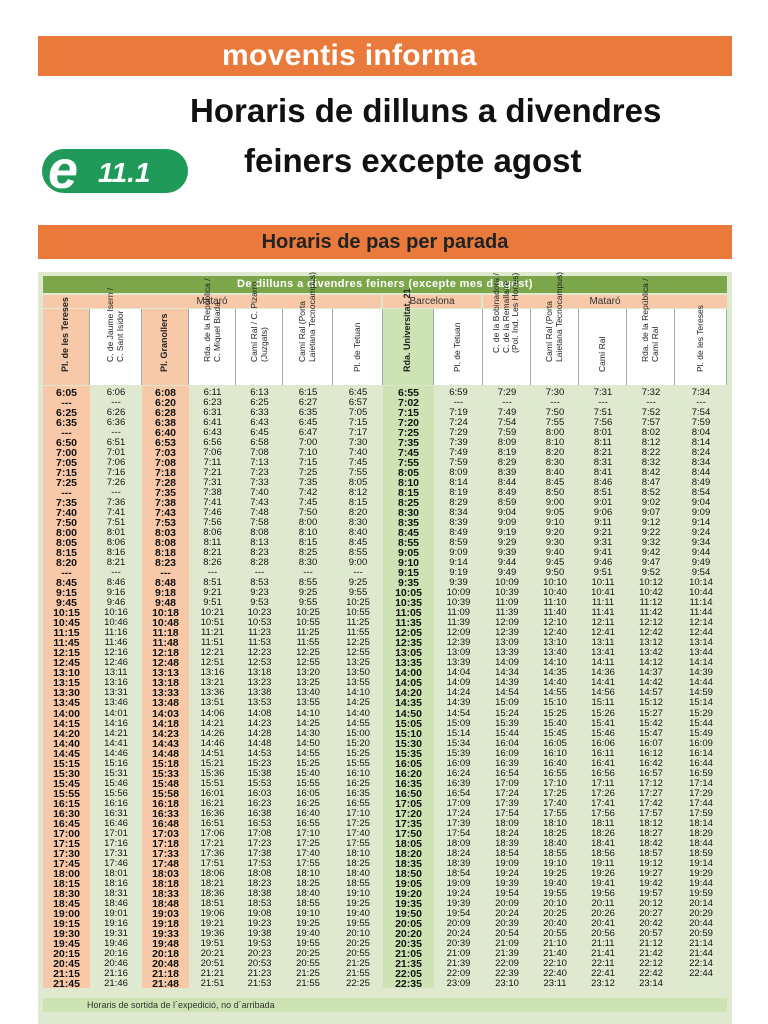 This screenshot has height=1024, width=768. I want to click on table-cell: 9:11, so click(603, 523).